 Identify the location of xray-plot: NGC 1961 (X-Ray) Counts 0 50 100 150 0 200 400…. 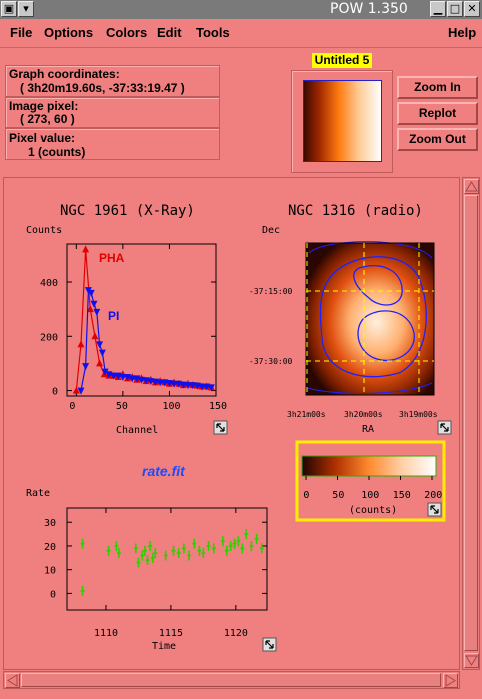
(126, 319).